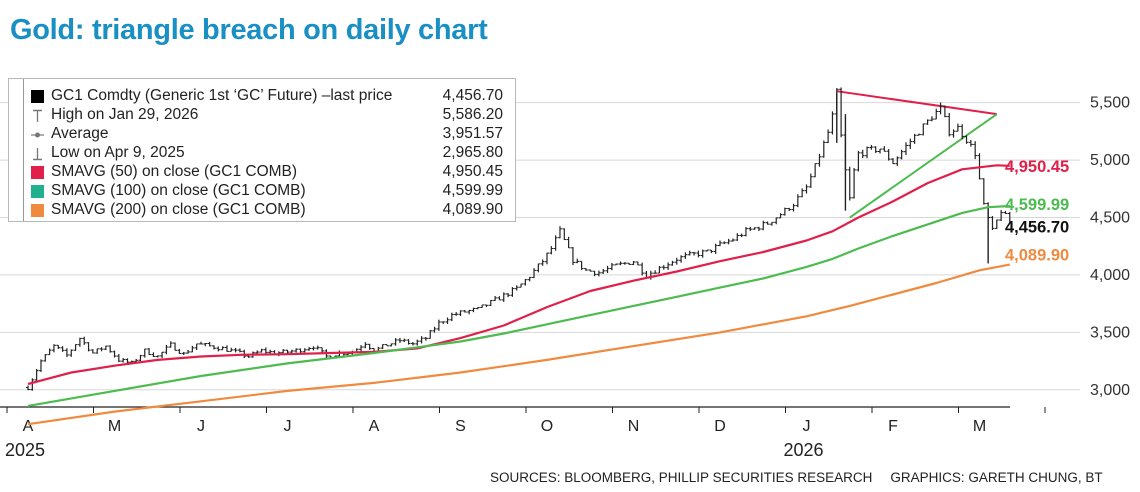 The width and height of the screenshot is (1140, 492). I want to click on y-tick-label: 4,500, so click(1110, 218).